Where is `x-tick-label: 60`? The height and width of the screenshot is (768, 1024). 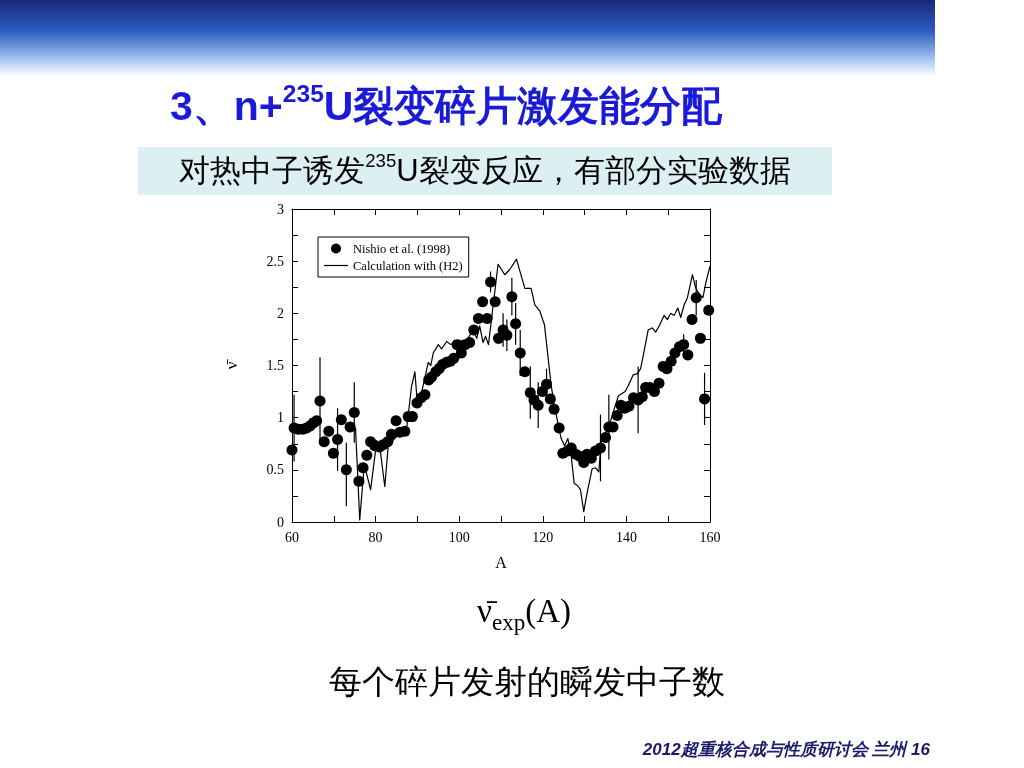 x-tick-label: 60 is located at coordinates (292, 537).